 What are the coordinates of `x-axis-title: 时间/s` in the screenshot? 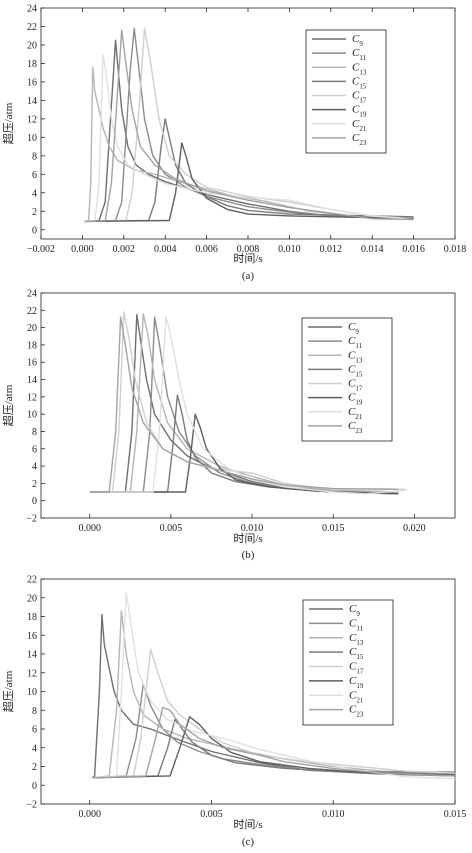 It's located at (247, 538).